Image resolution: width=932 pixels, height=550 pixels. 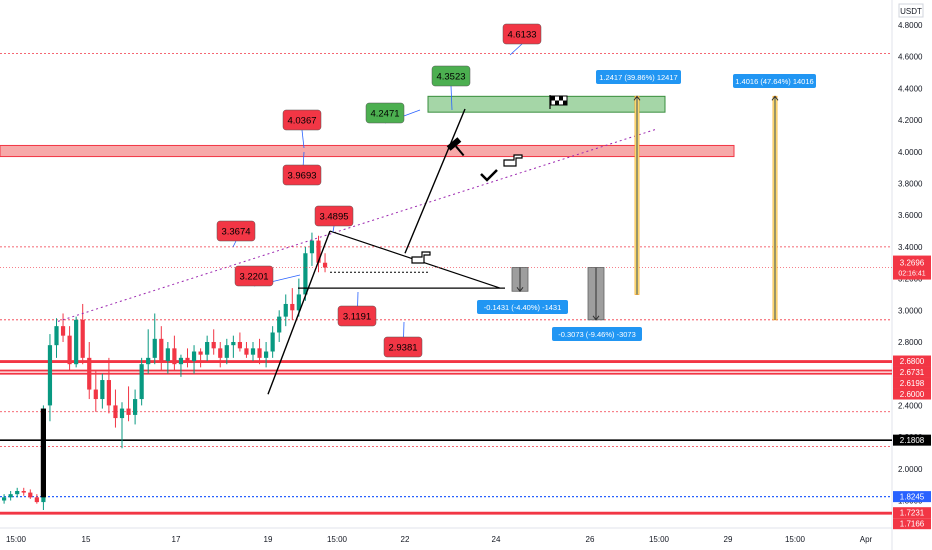 What do you see at coordinates (911, 10) in the screenshot?
I see `currency-badge-box` at bounding box center [911, 10].